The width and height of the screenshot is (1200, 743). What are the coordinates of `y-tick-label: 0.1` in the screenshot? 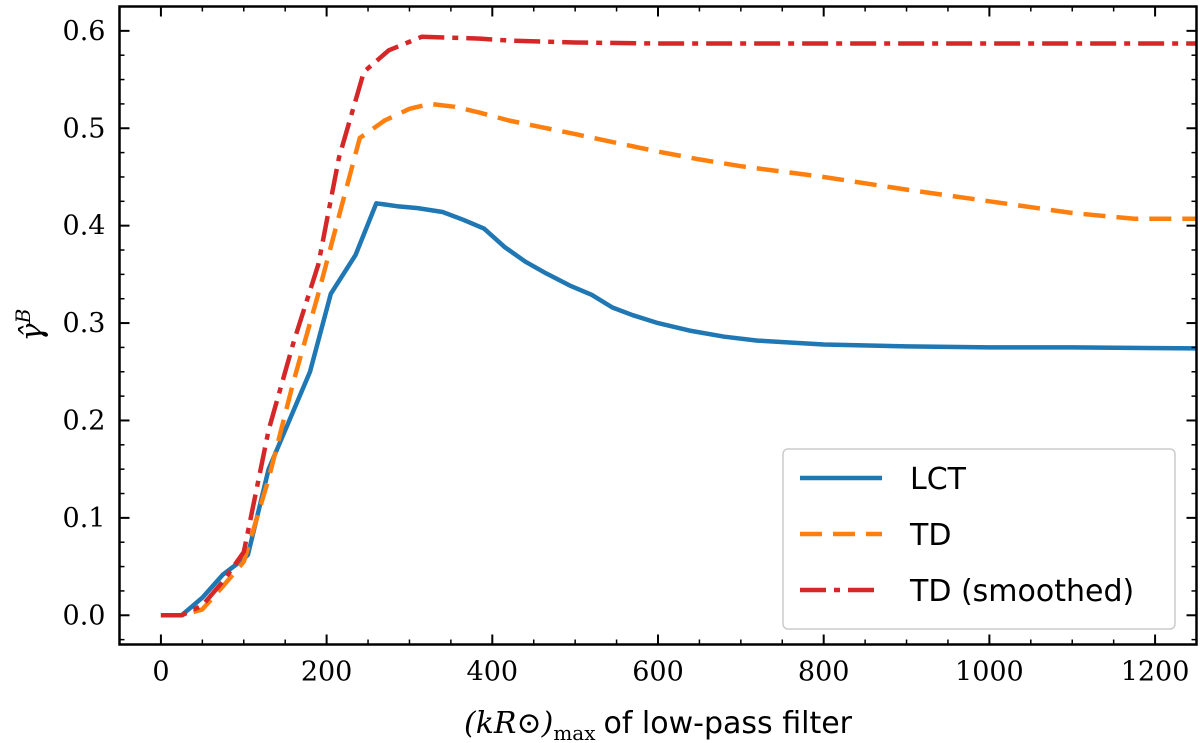 It's located at (84, 518).